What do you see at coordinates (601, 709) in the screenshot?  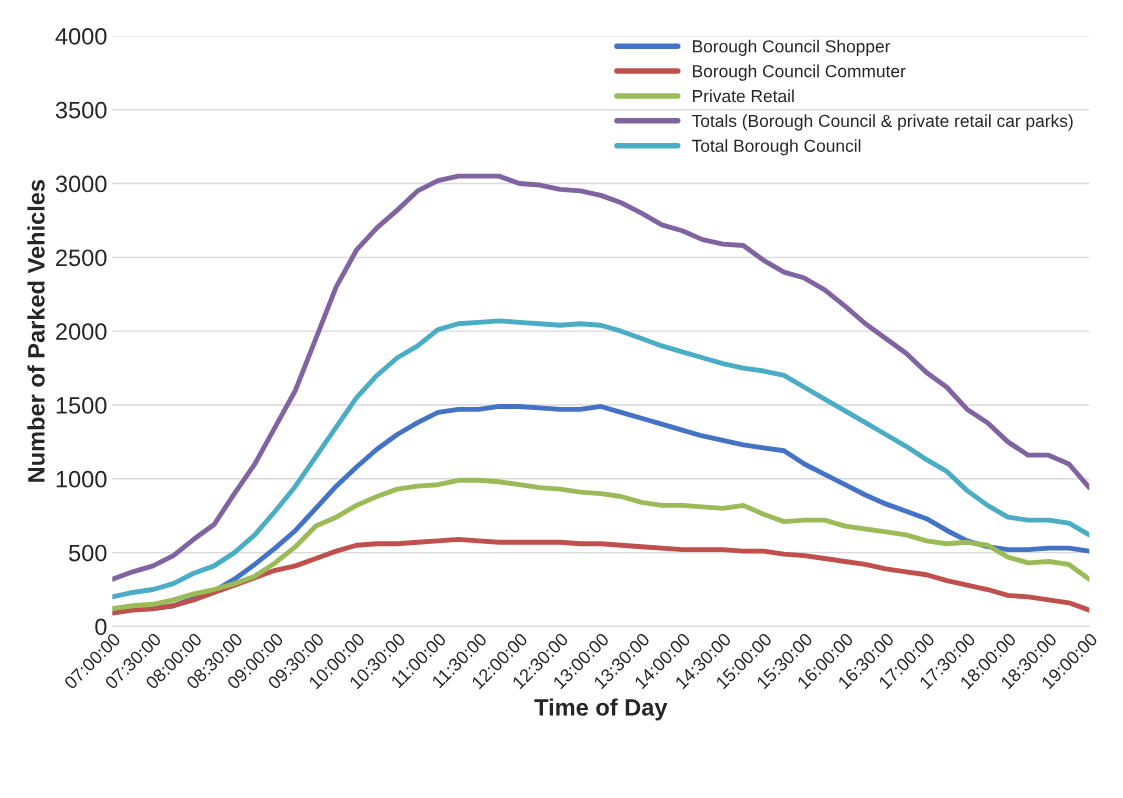 I see `x-axis-title: Time of Day` at bounding box center [601, 709].